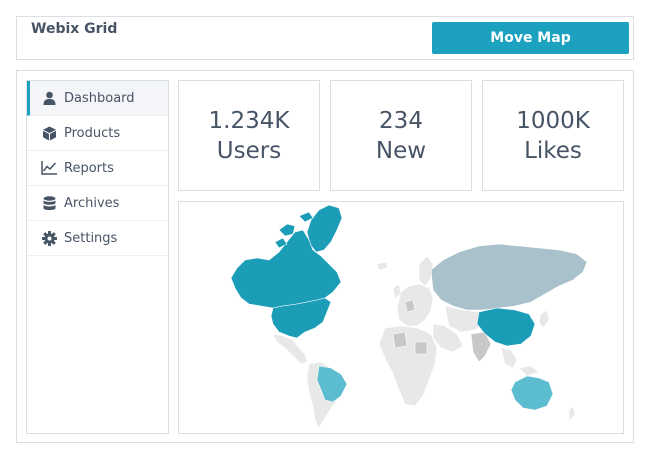 This screenshot has height=460, width=650. What do you see at coordinates (426, 271) in the screenshot?
I see `map-scandinavia` at bounding box center [426, 271].